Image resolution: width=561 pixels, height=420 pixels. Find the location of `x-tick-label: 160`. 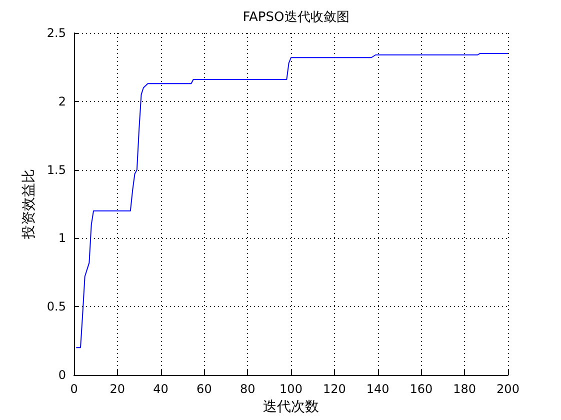

x-tick-label: 160 is located at coordinates (421, 389).